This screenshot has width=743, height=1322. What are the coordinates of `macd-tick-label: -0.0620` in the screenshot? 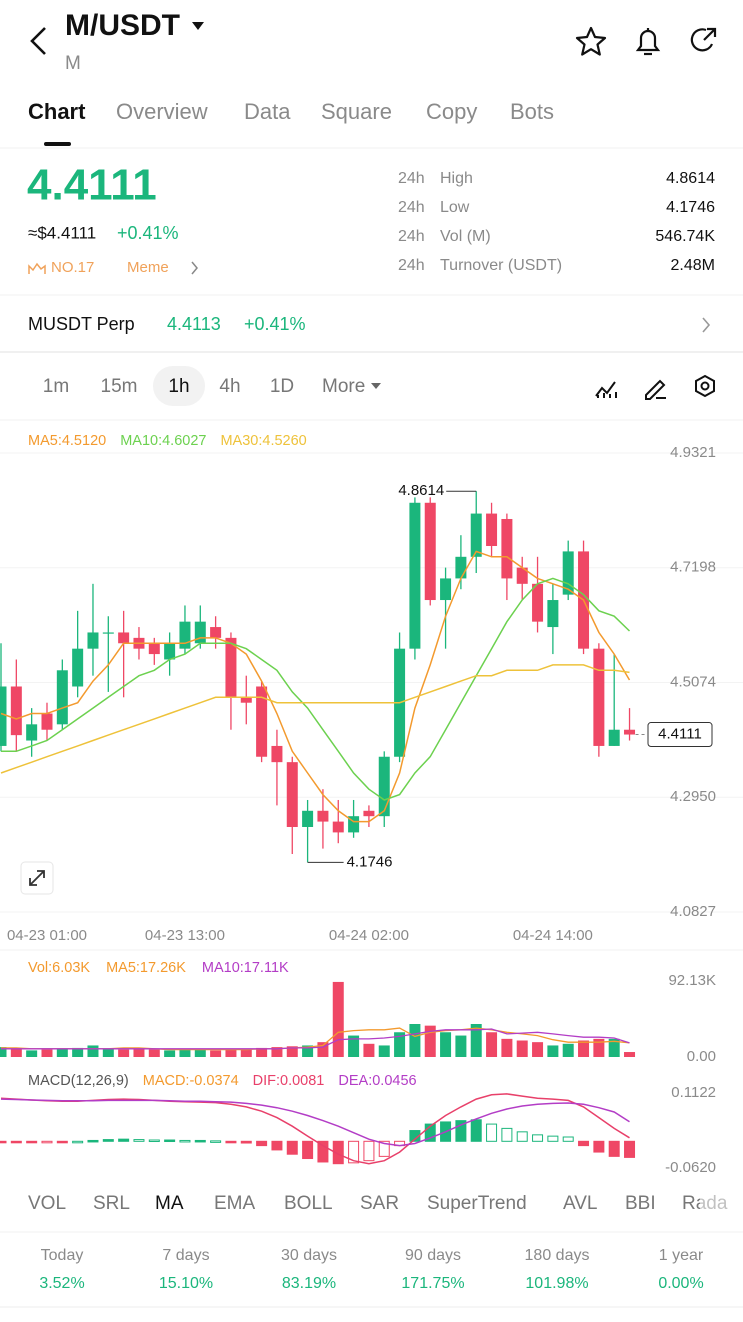 It's located at (690, 1167).